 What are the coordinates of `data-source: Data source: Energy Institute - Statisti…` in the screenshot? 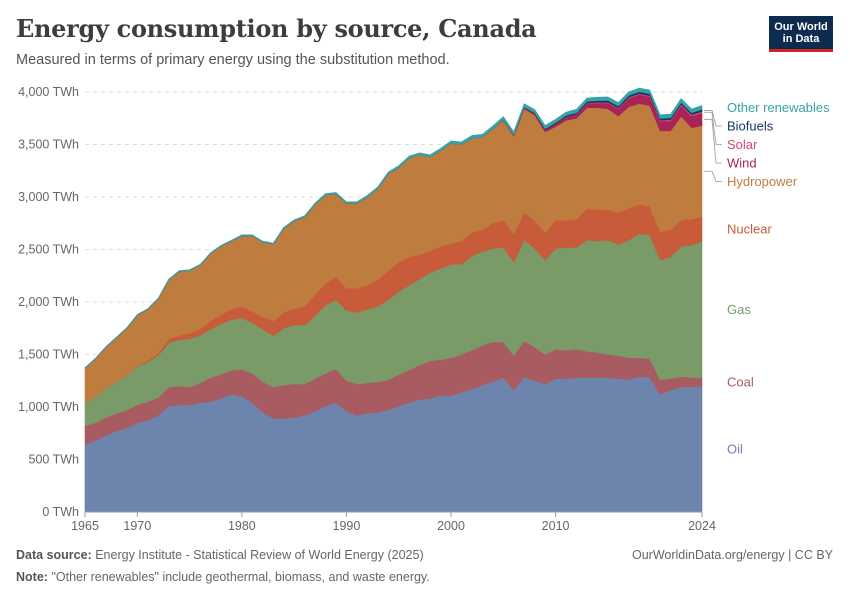 It's located at (220, 555).